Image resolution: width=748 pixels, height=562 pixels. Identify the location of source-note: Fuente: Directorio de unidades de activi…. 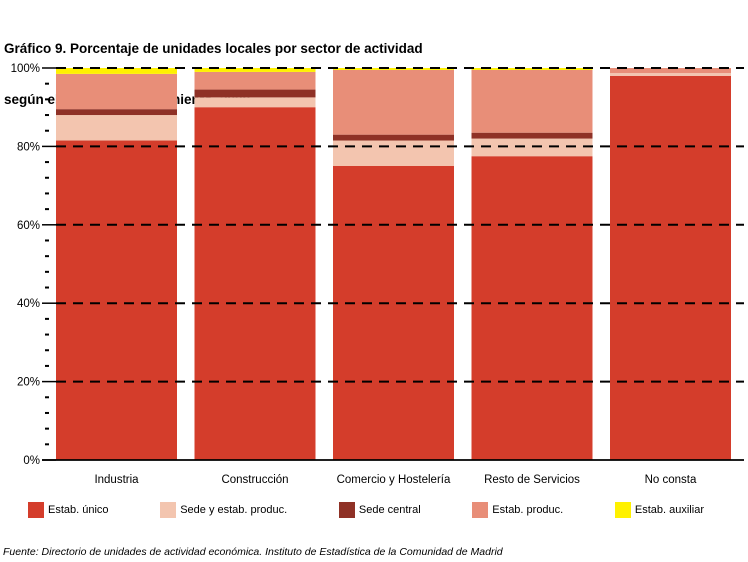
(253, 552).